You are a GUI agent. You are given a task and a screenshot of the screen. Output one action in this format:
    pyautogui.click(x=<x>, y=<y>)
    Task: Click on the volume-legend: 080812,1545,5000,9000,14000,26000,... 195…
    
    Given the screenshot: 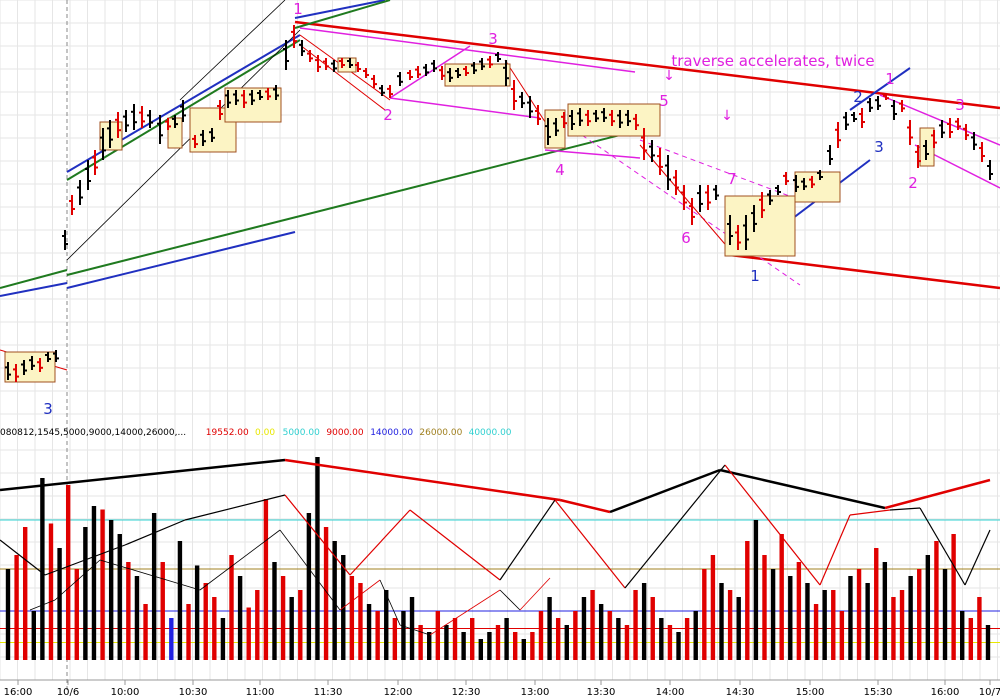 What is the action you would take?
    pyautogui.click(x=256, y=433)
    